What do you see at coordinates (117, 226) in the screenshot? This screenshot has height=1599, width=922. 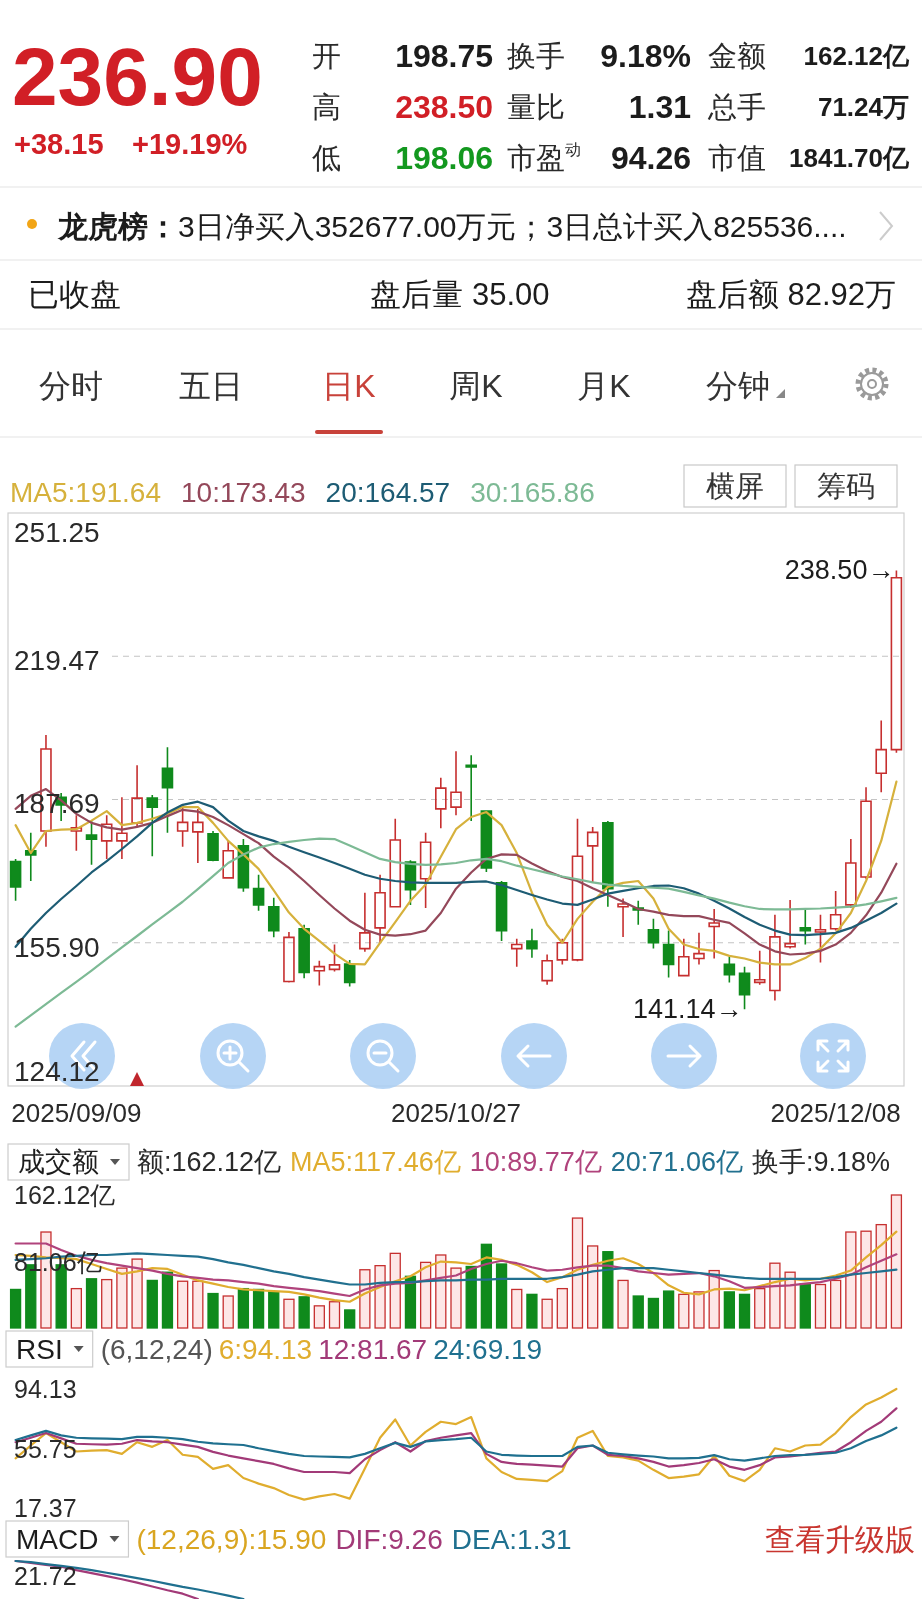 I see `text: 龙虎榜：` at bounding box center [117, 226].